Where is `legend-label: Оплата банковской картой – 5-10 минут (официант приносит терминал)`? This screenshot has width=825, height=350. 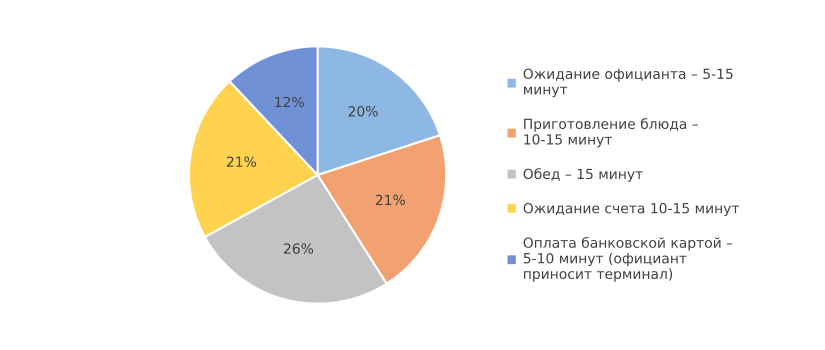 legend-label: Оплата банковской картой – 5-10 минут (официант приносит терминал) is located at coordinates (628, 259).